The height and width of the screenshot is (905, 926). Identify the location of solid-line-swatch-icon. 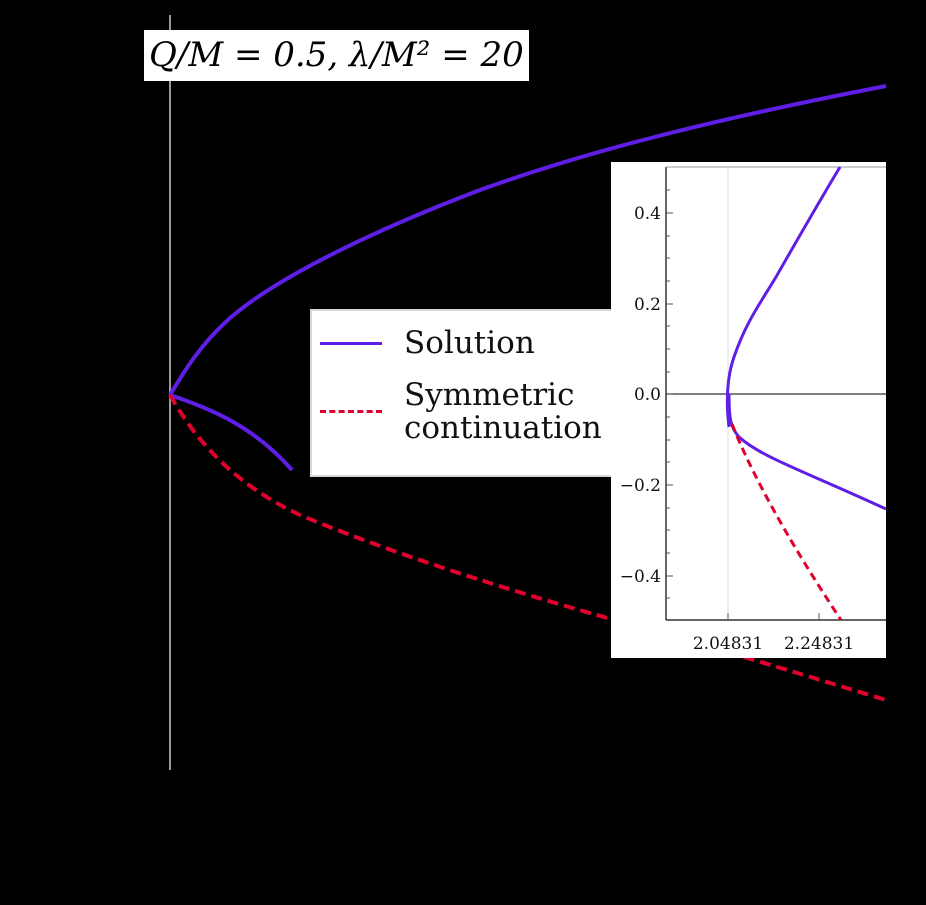
(351, 343).